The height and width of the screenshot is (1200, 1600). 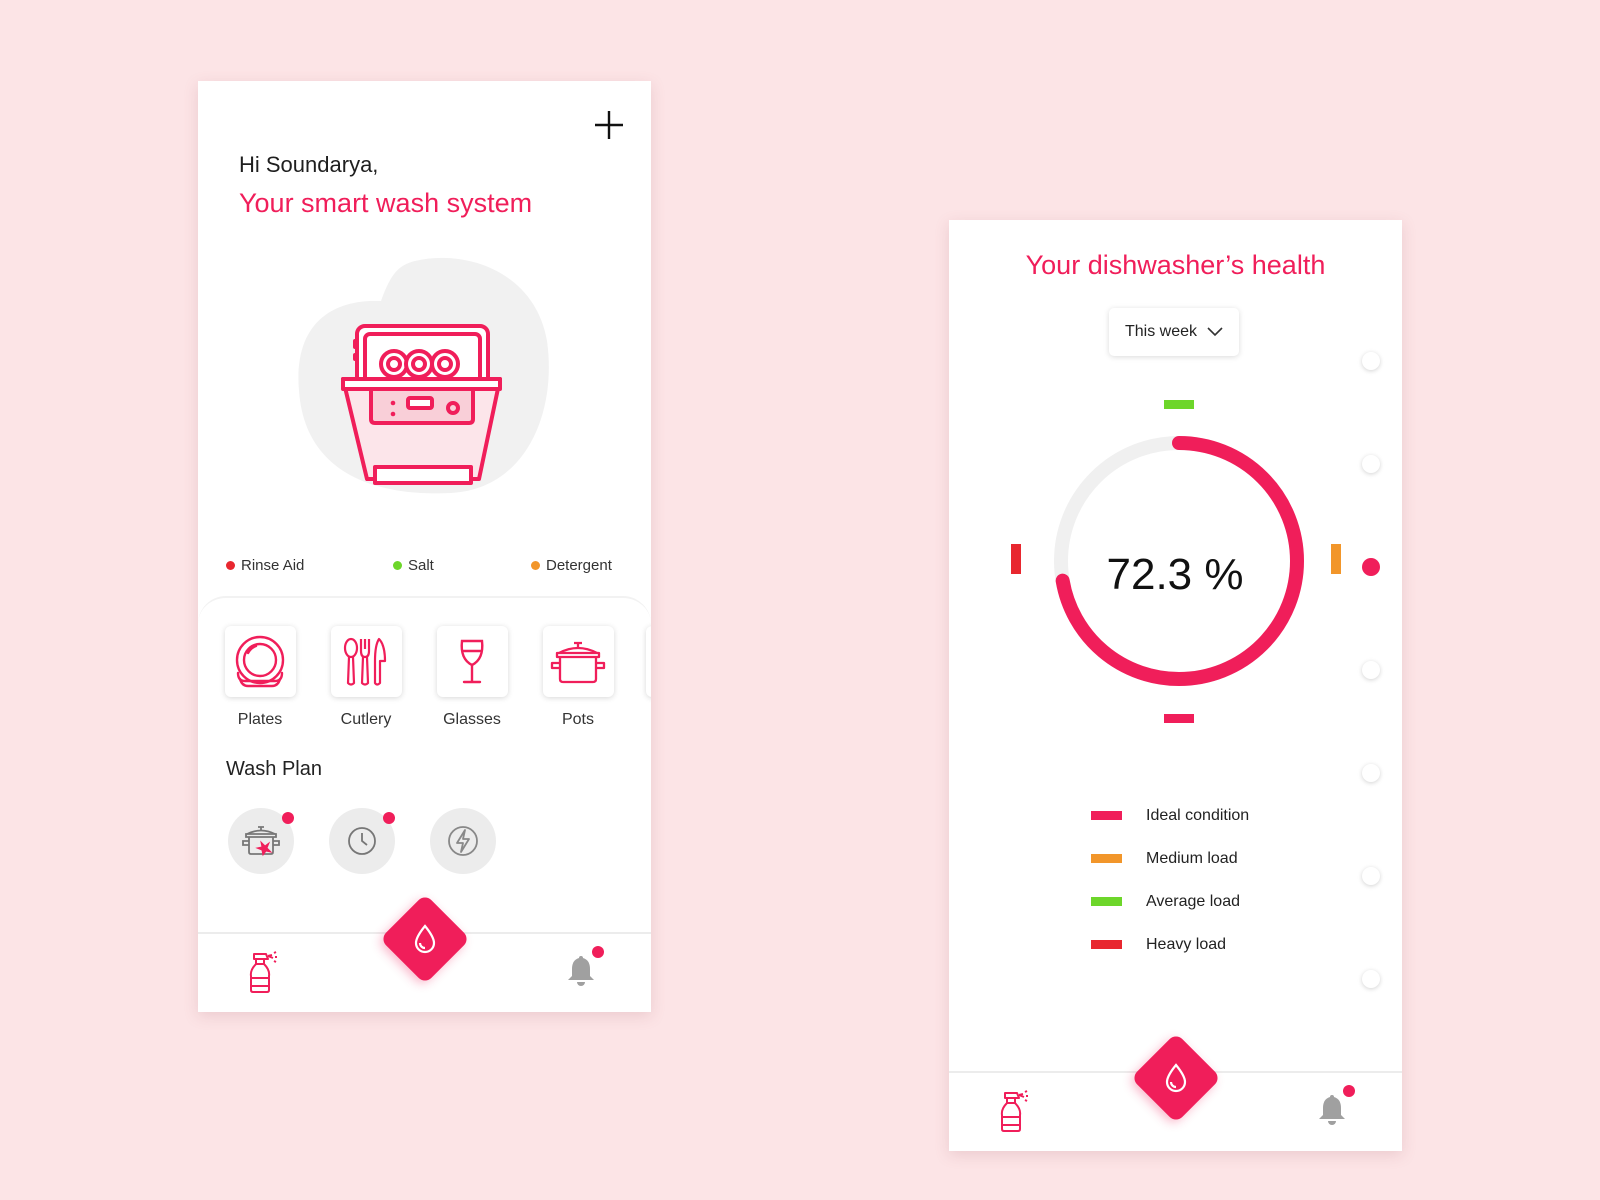 I want to click on plates-icon, so click(x=260, y=661).